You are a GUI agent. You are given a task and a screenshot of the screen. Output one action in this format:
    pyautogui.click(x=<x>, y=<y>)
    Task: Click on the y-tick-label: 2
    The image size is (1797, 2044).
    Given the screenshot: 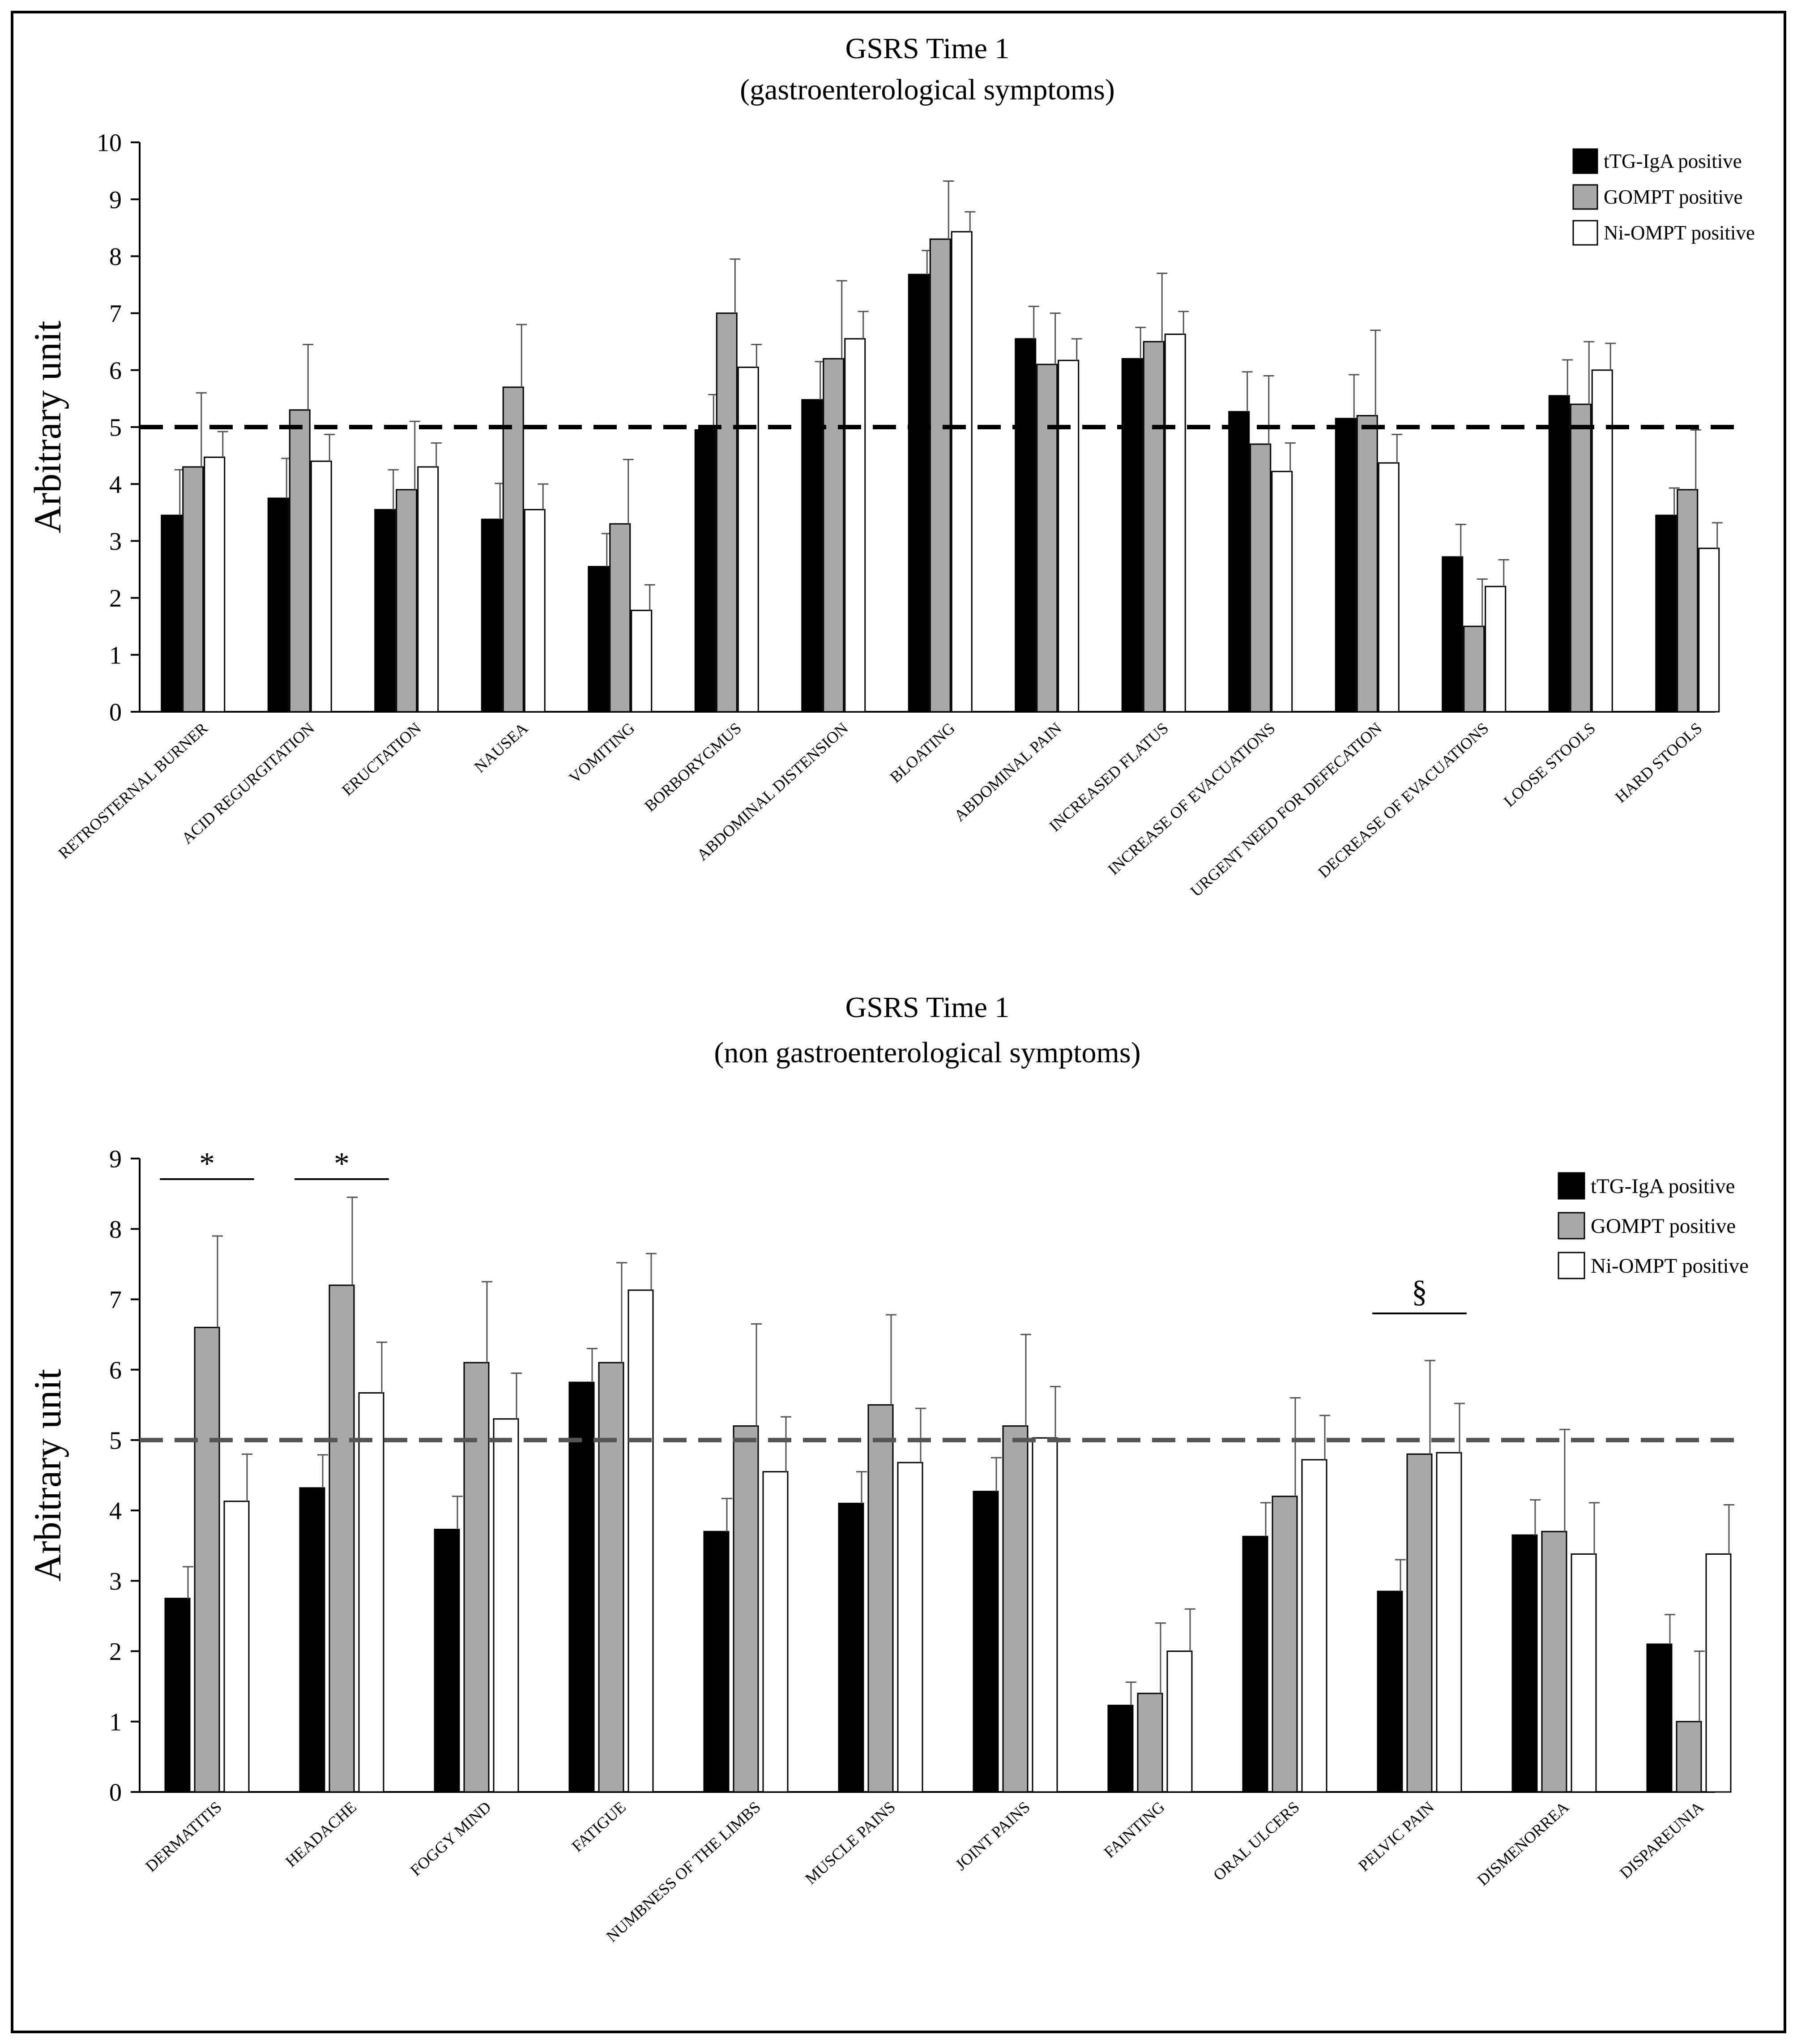 What is the action you would take?
    pyautogui.click(x=116, y=598)
    